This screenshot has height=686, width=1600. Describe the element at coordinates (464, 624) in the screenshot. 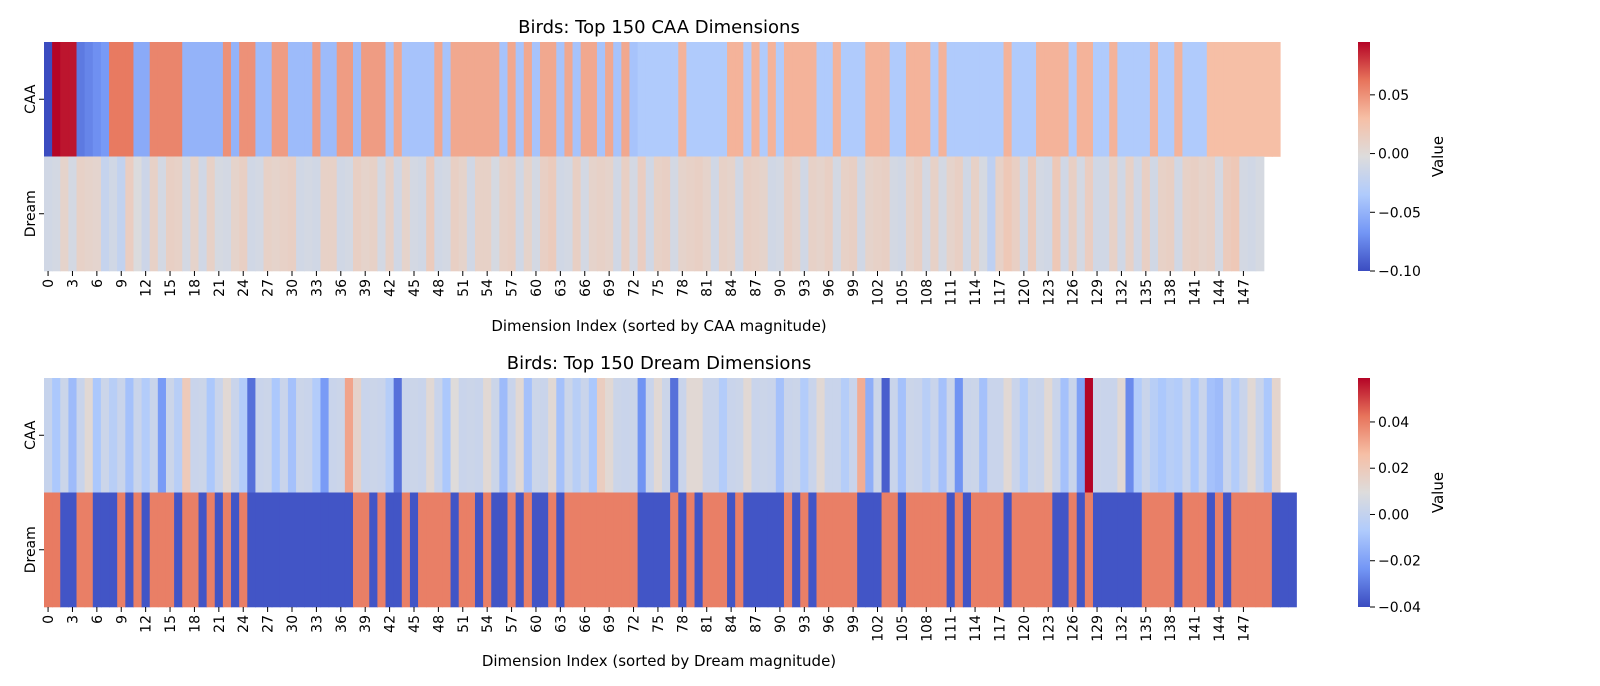

I see `x-tick-label: 51` at that location.